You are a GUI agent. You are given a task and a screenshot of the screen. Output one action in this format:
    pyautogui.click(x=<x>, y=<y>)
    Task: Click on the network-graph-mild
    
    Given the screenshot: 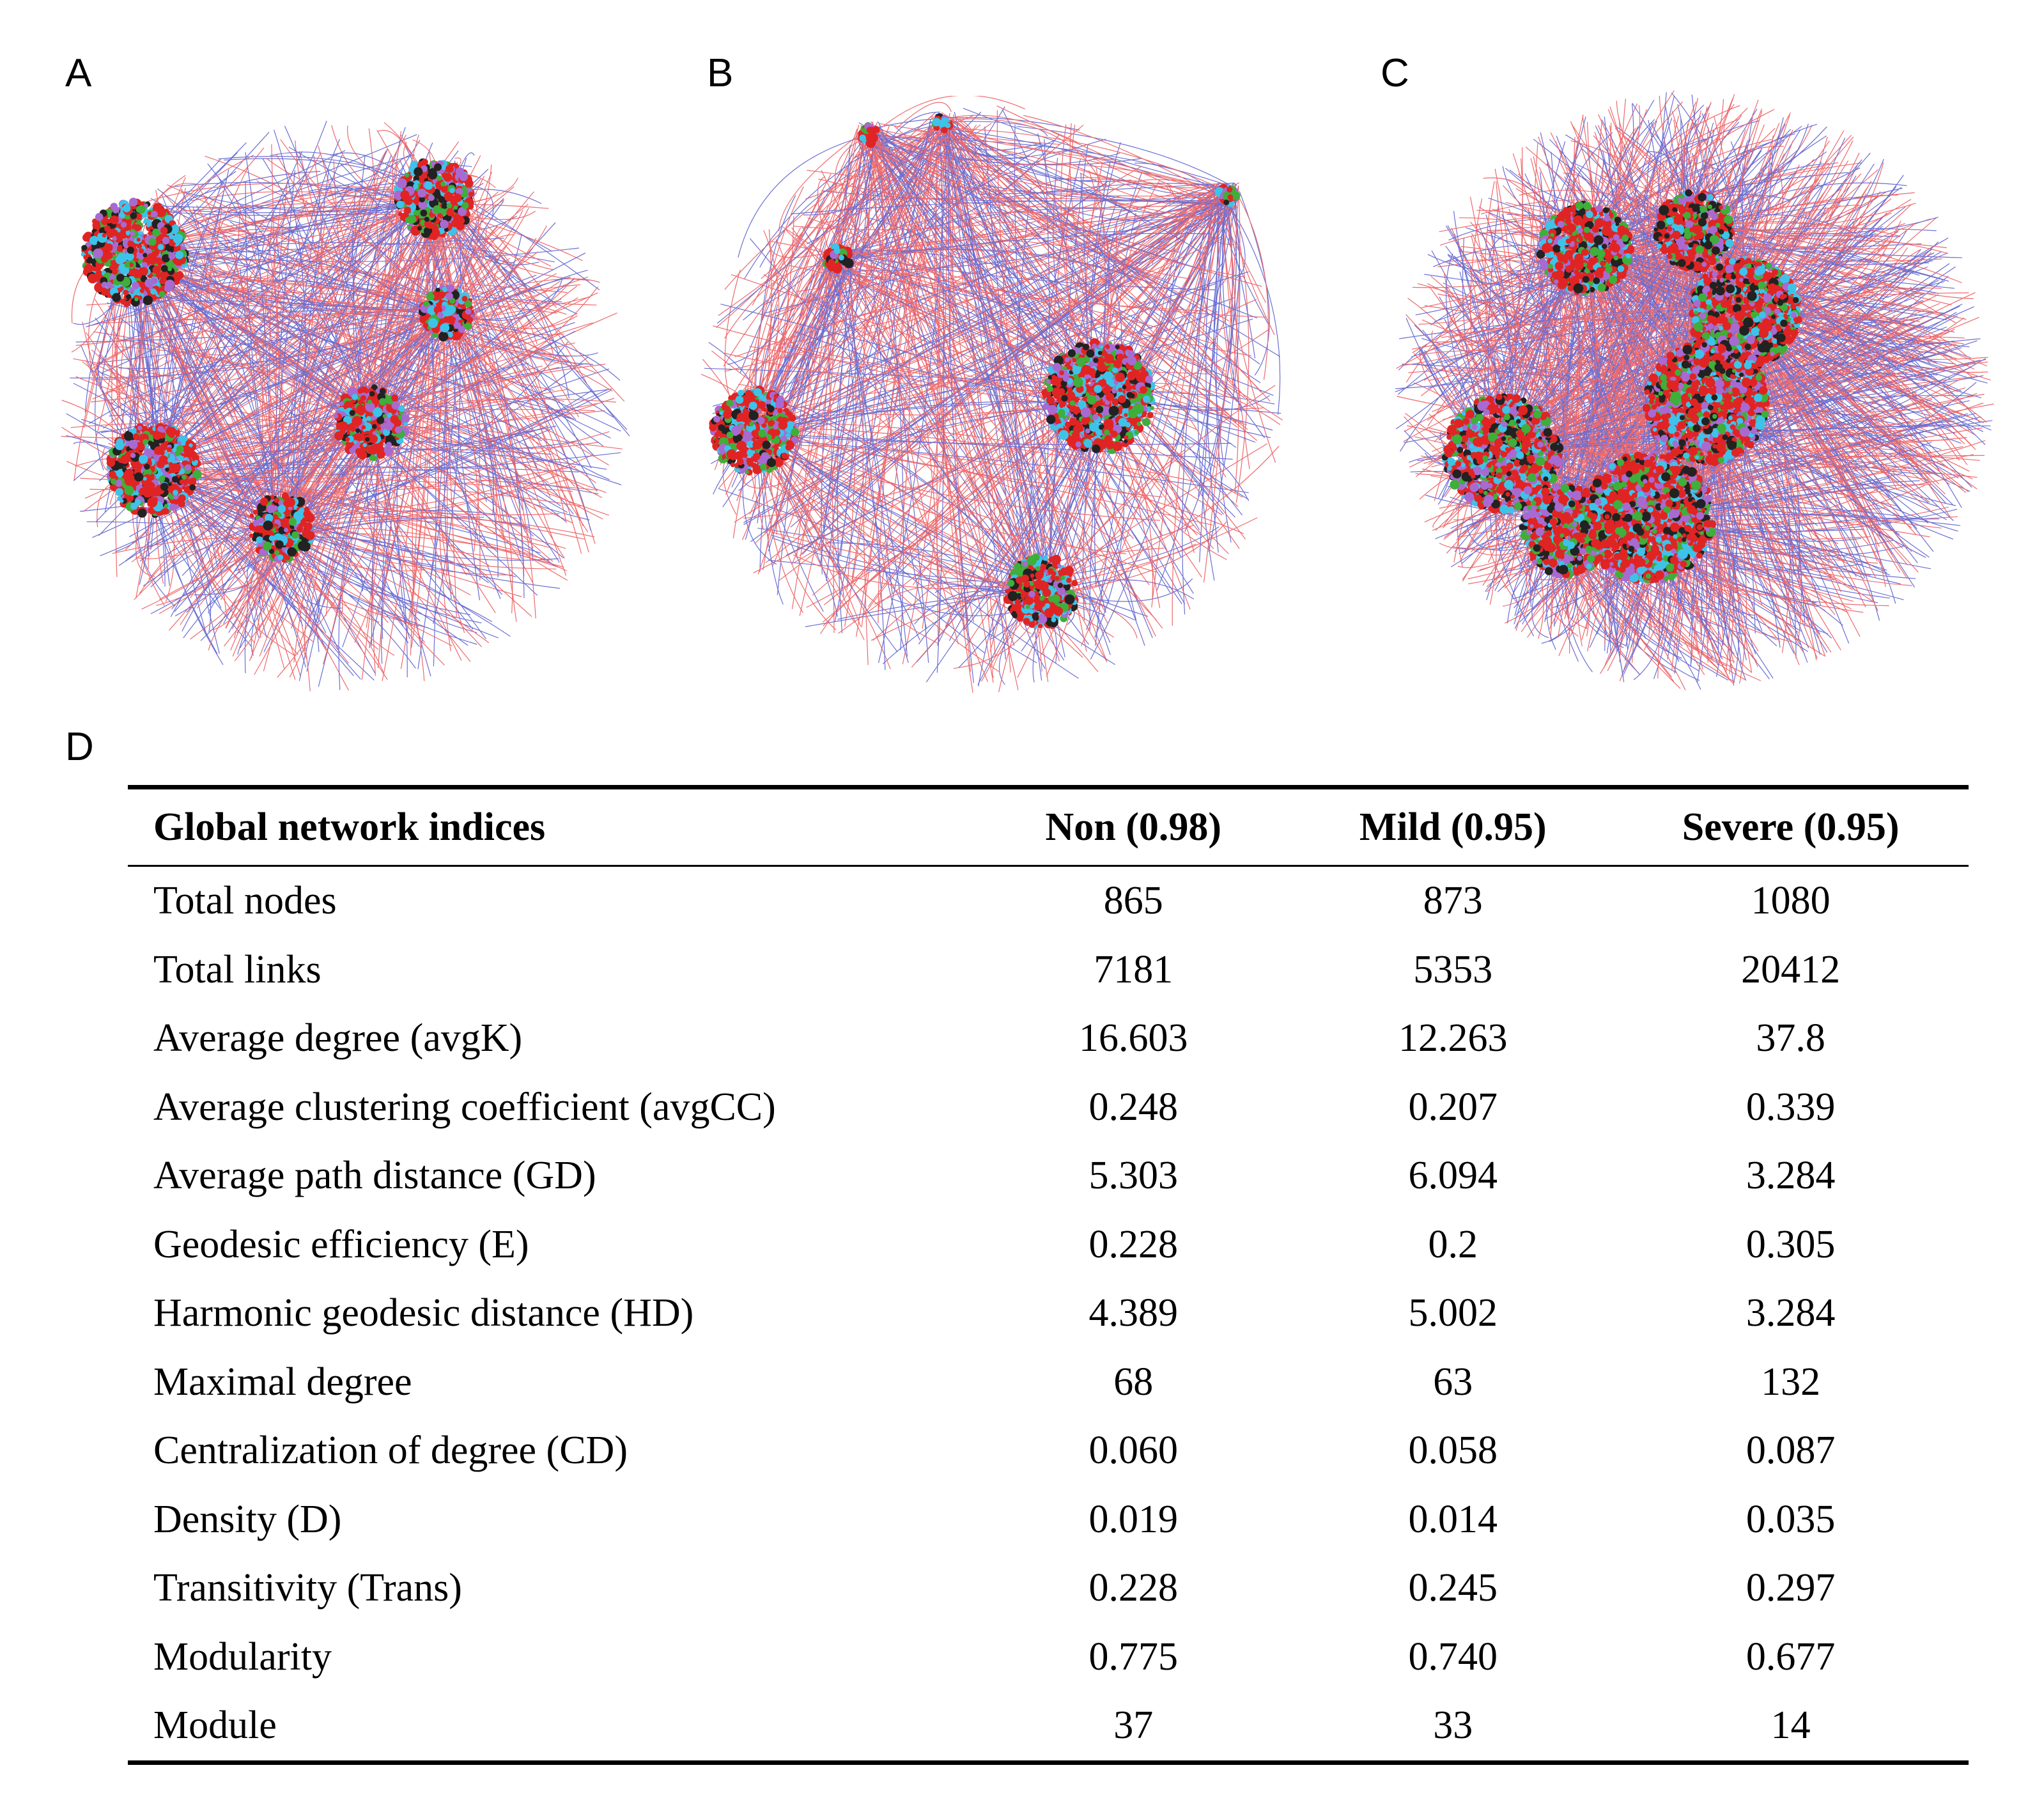 What is the action you would take?
    pyautogui.click(x=990, y=399)
    